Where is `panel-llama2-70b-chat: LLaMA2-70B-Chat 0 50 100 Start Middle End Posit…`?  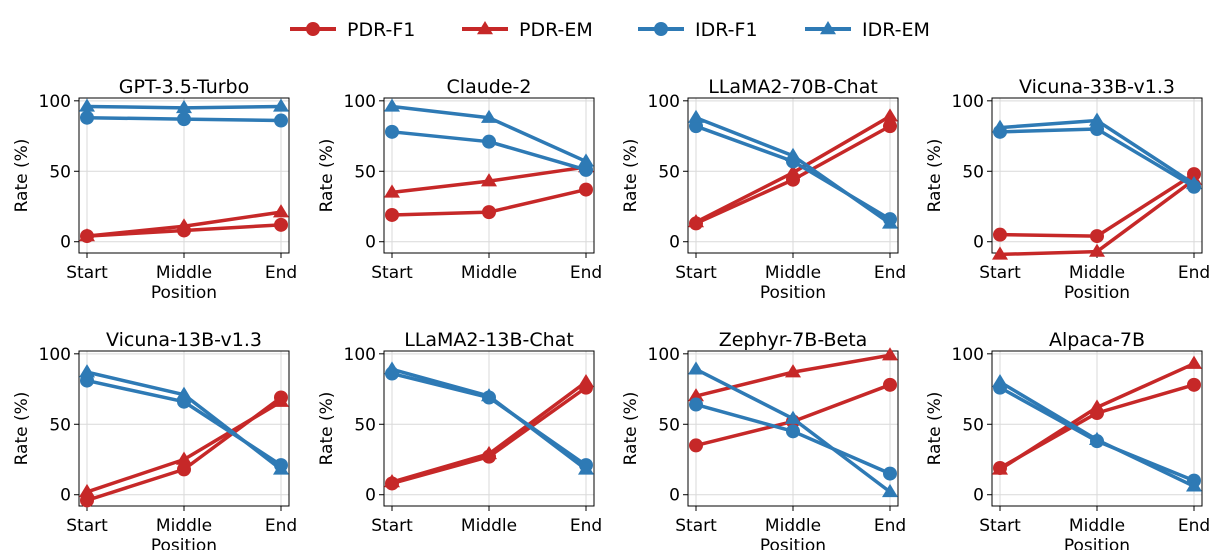
panel-llama2-70b-chat: LLaMA2-70B-Chat 0 50 100 Start Middle End Posit… is located at coordinates (763, 189).